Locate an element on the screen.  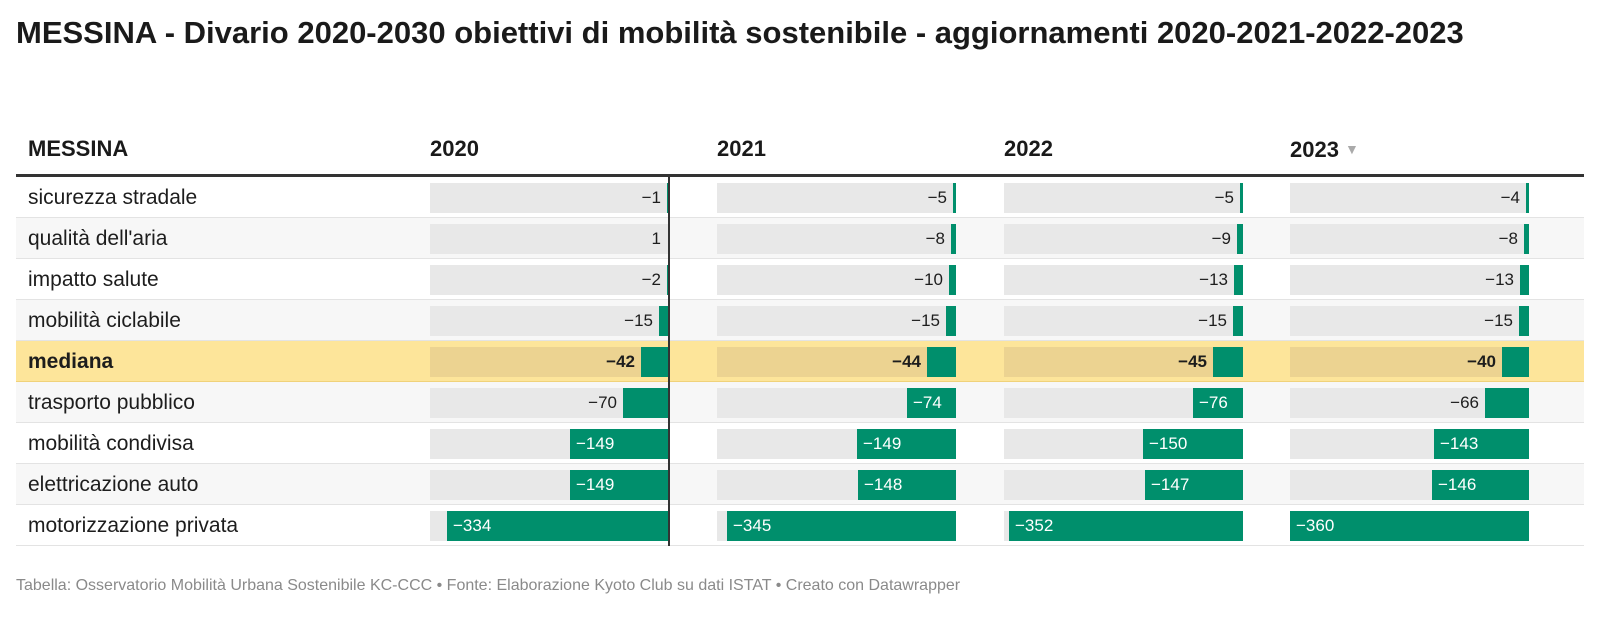
column-header-2020: 2020 is located at coordinates (454, 150).